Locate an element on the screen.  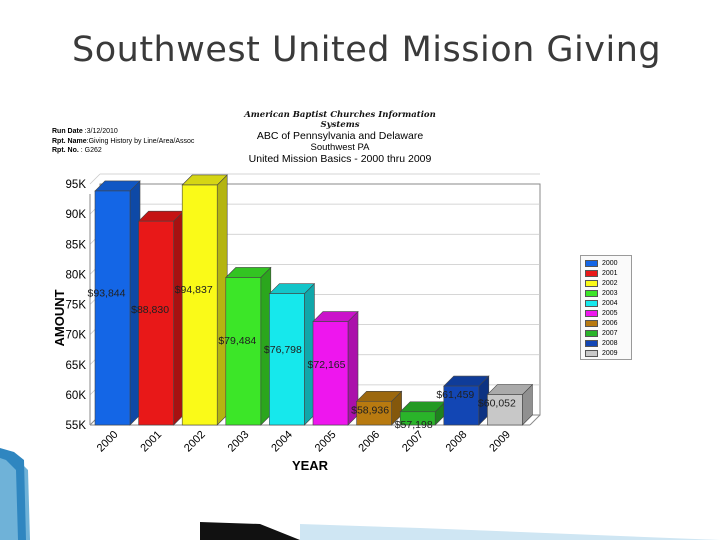
legend-item-2005: 2005 is located at coordinates (607, 314).